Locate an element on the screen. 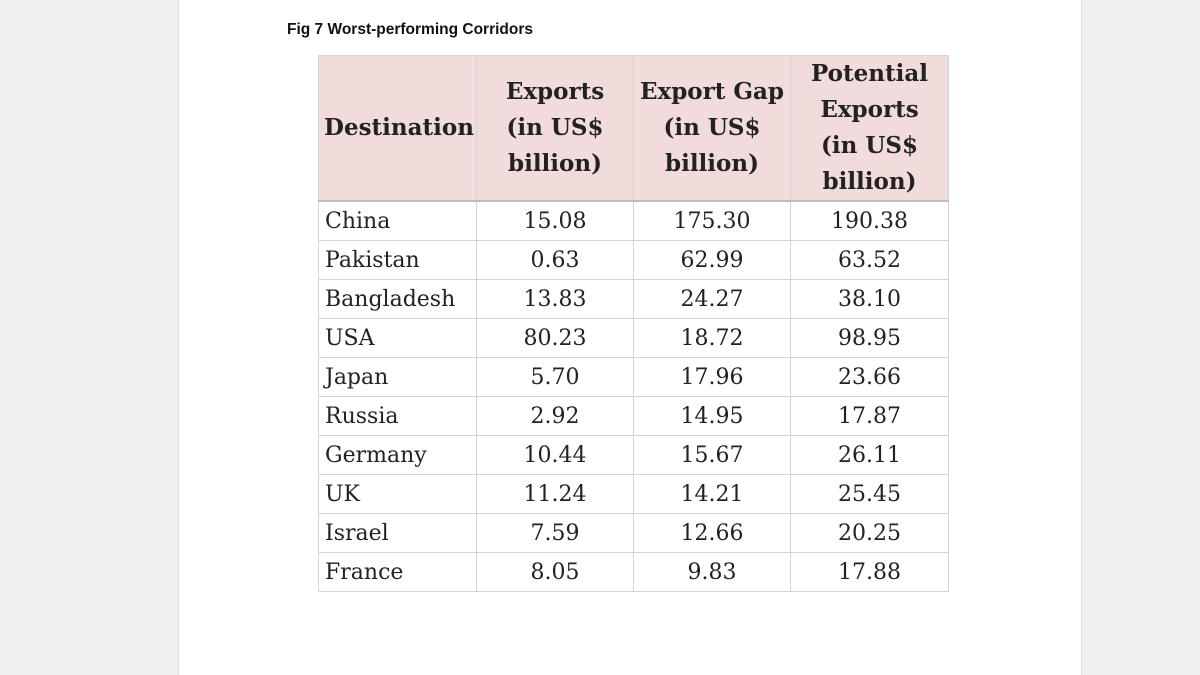  cell-destination: USA is located at coordinates (397, 338).